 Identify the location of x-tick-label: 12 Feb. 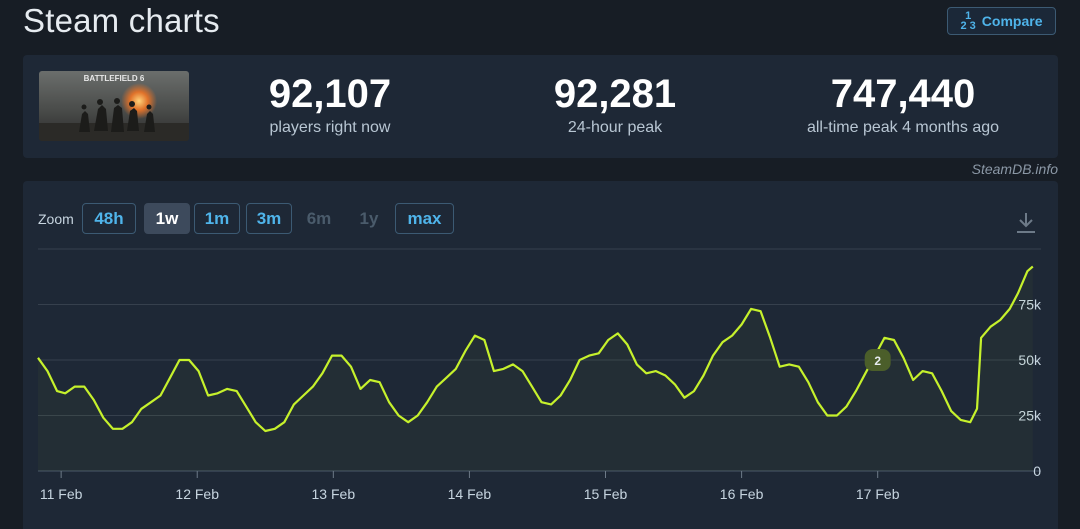
(197, 494).